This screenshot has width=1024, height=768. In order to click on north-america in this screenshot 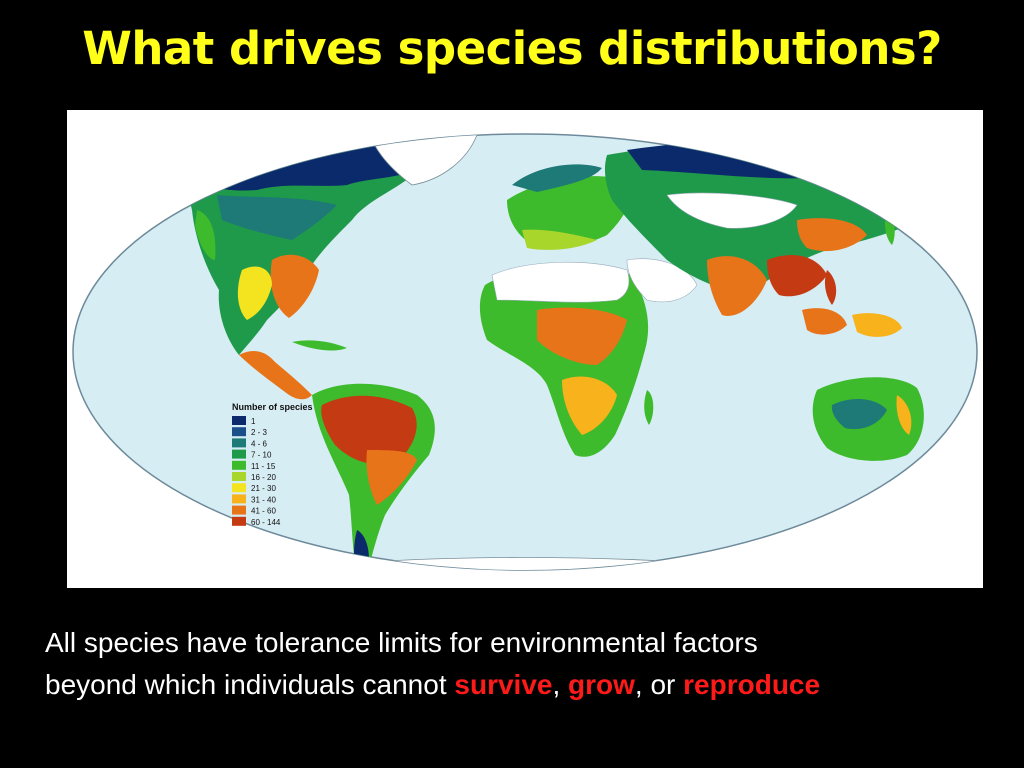, I will do `click(303, 249)`.